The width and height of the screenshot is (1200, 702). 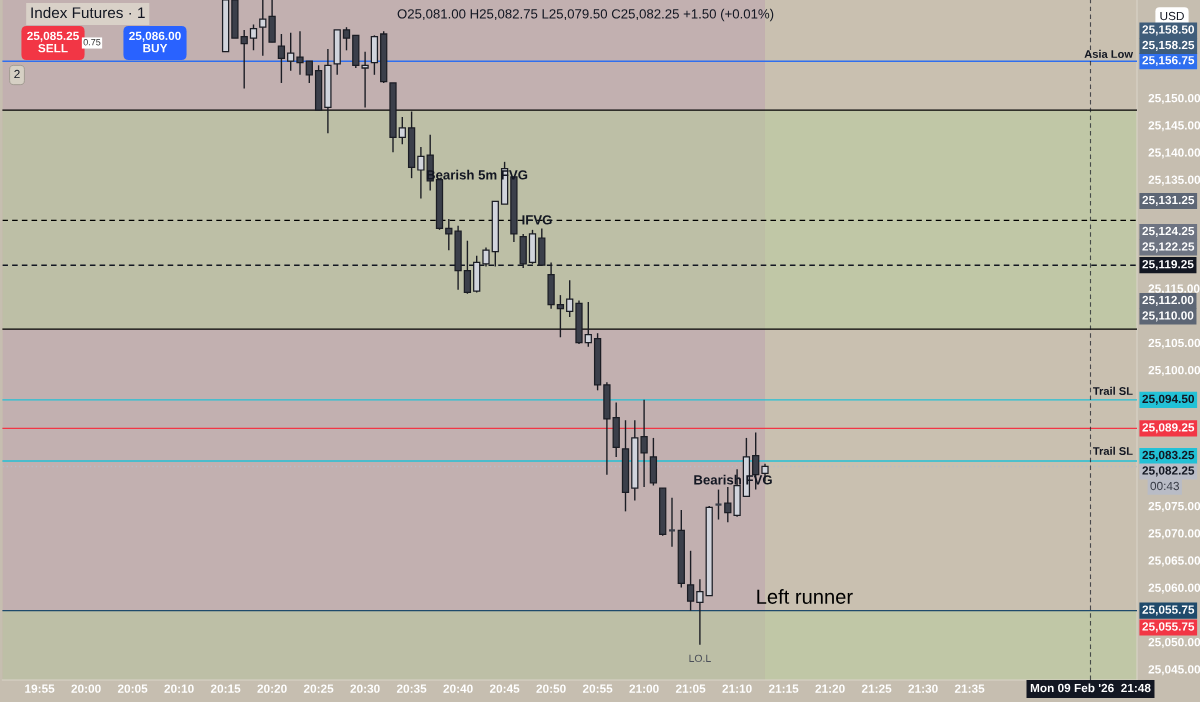 I want to click on text: 25,112.00, so click(x=1168, y=300).